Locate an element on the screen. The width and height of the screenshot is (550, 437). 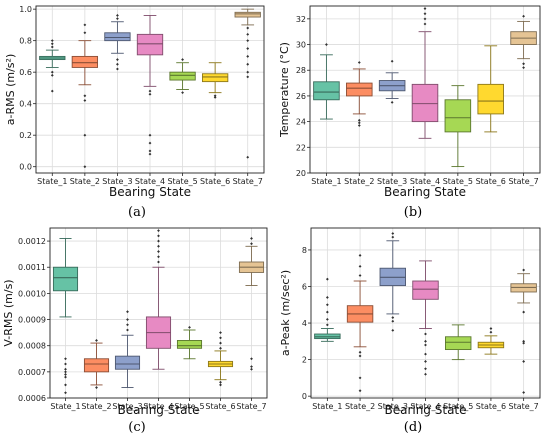
panel-caption: (d) is located at coordinates (413, 427).